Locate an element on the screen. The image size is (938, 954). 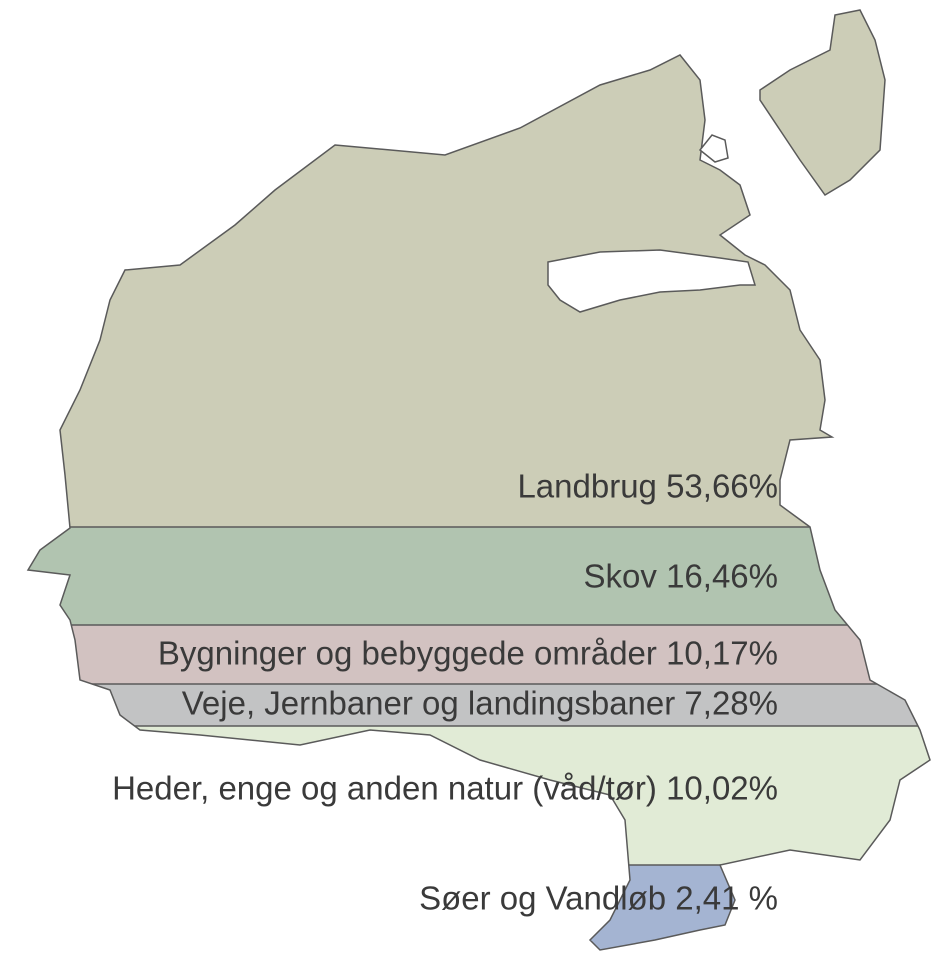
label: Landbrug 53,66% is located at coordinates (647, 486).